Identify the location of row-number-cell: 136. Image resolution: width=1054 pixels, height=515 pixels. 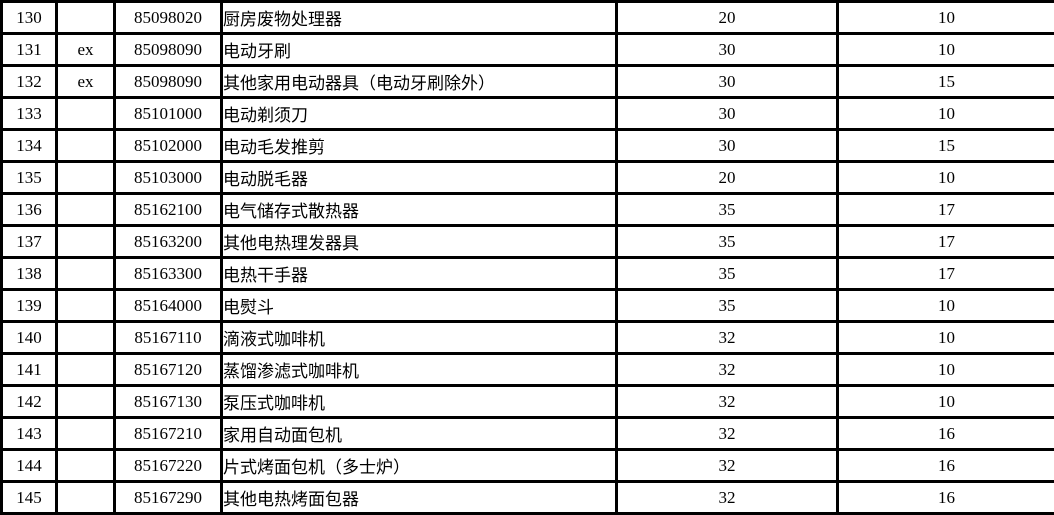
(29, 210).